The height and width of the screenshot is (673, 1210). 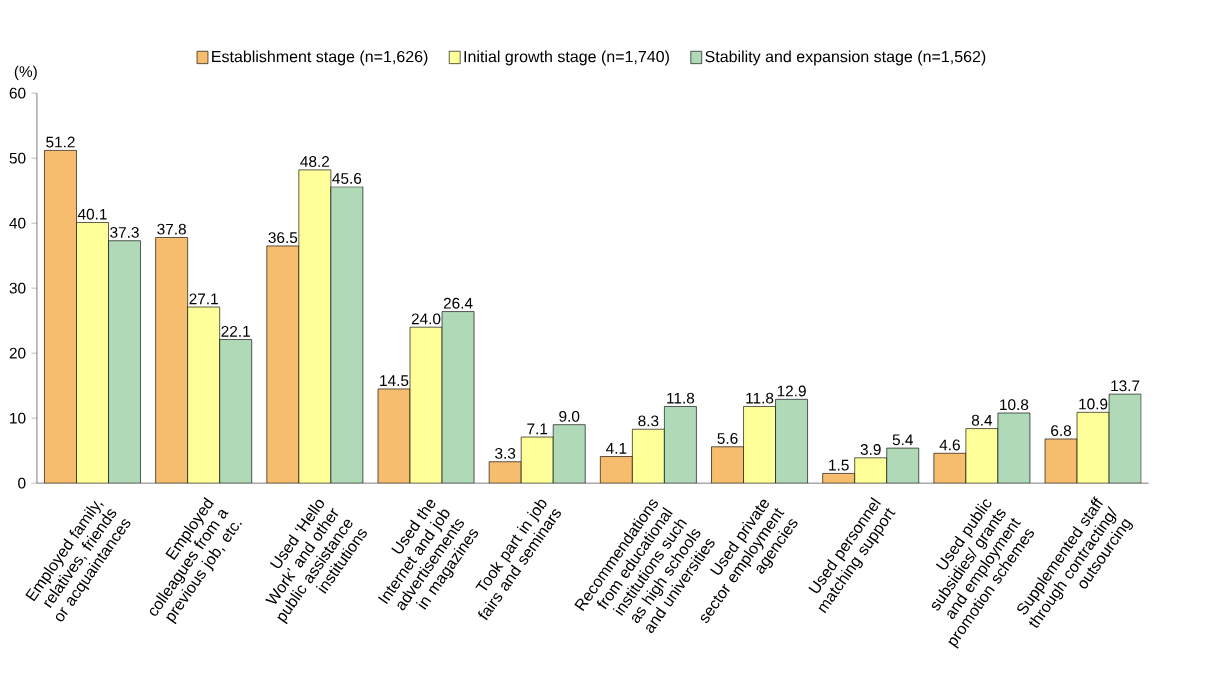 What do you see at coordinates (92, 214) in the screenshot?
I see `data-label: 40.1` at bounding box center [92, 214].